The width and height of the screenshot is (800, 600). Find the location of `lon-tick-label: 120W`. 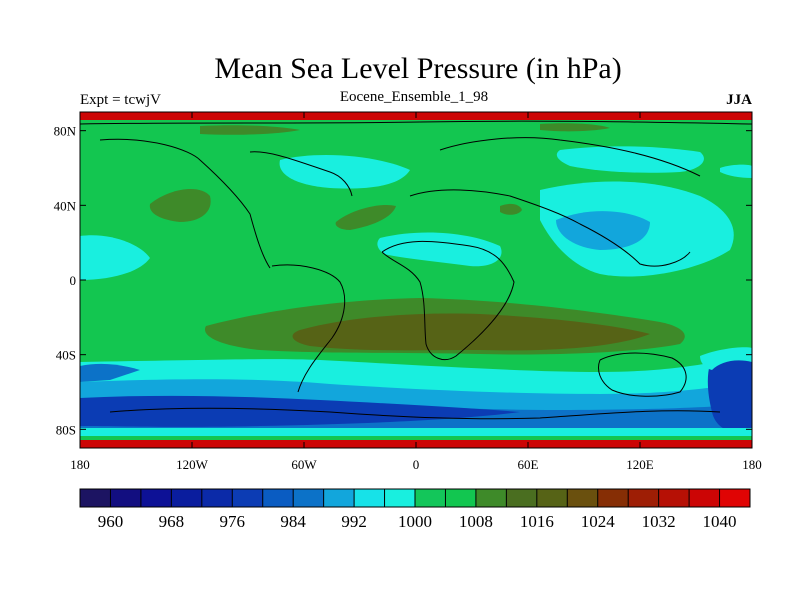

lon-tick-label: 120W is located at coordinates (192, 464).